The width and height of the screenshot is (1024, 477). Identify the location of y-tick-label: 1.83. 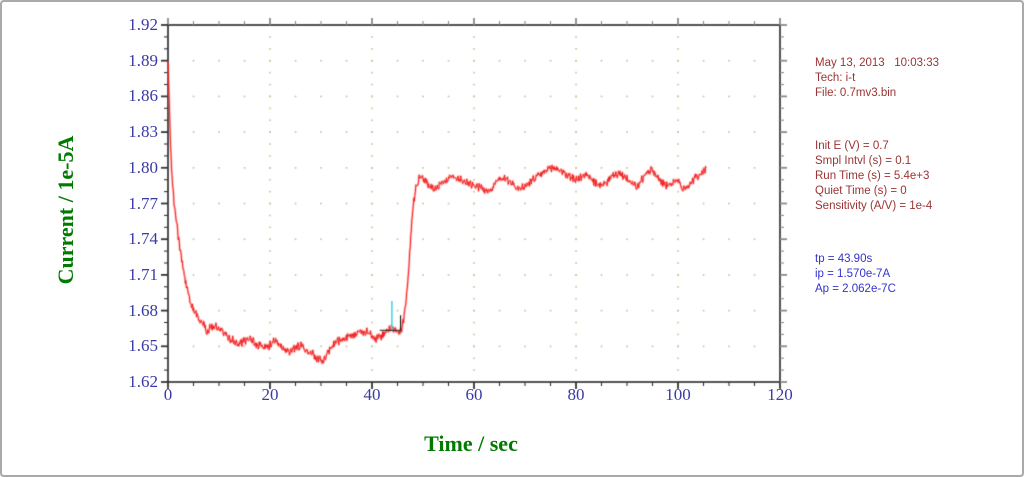
(143, 132).